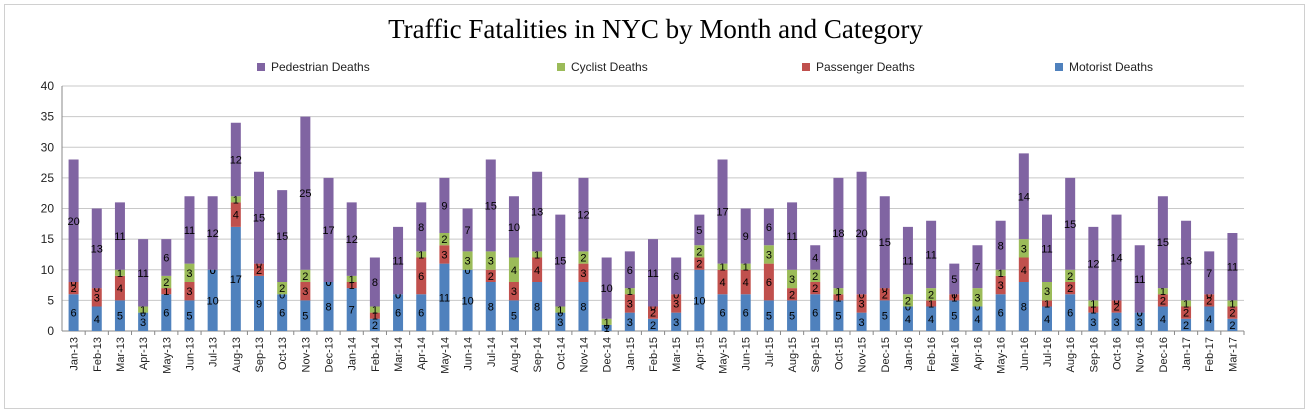 The height and width of the screenshot is (415, 1311). What do you see at coordinates (1048, 352) in the screenshot?
I see `x-tick-label: Jul-16` at bounding box center [1048, 352].